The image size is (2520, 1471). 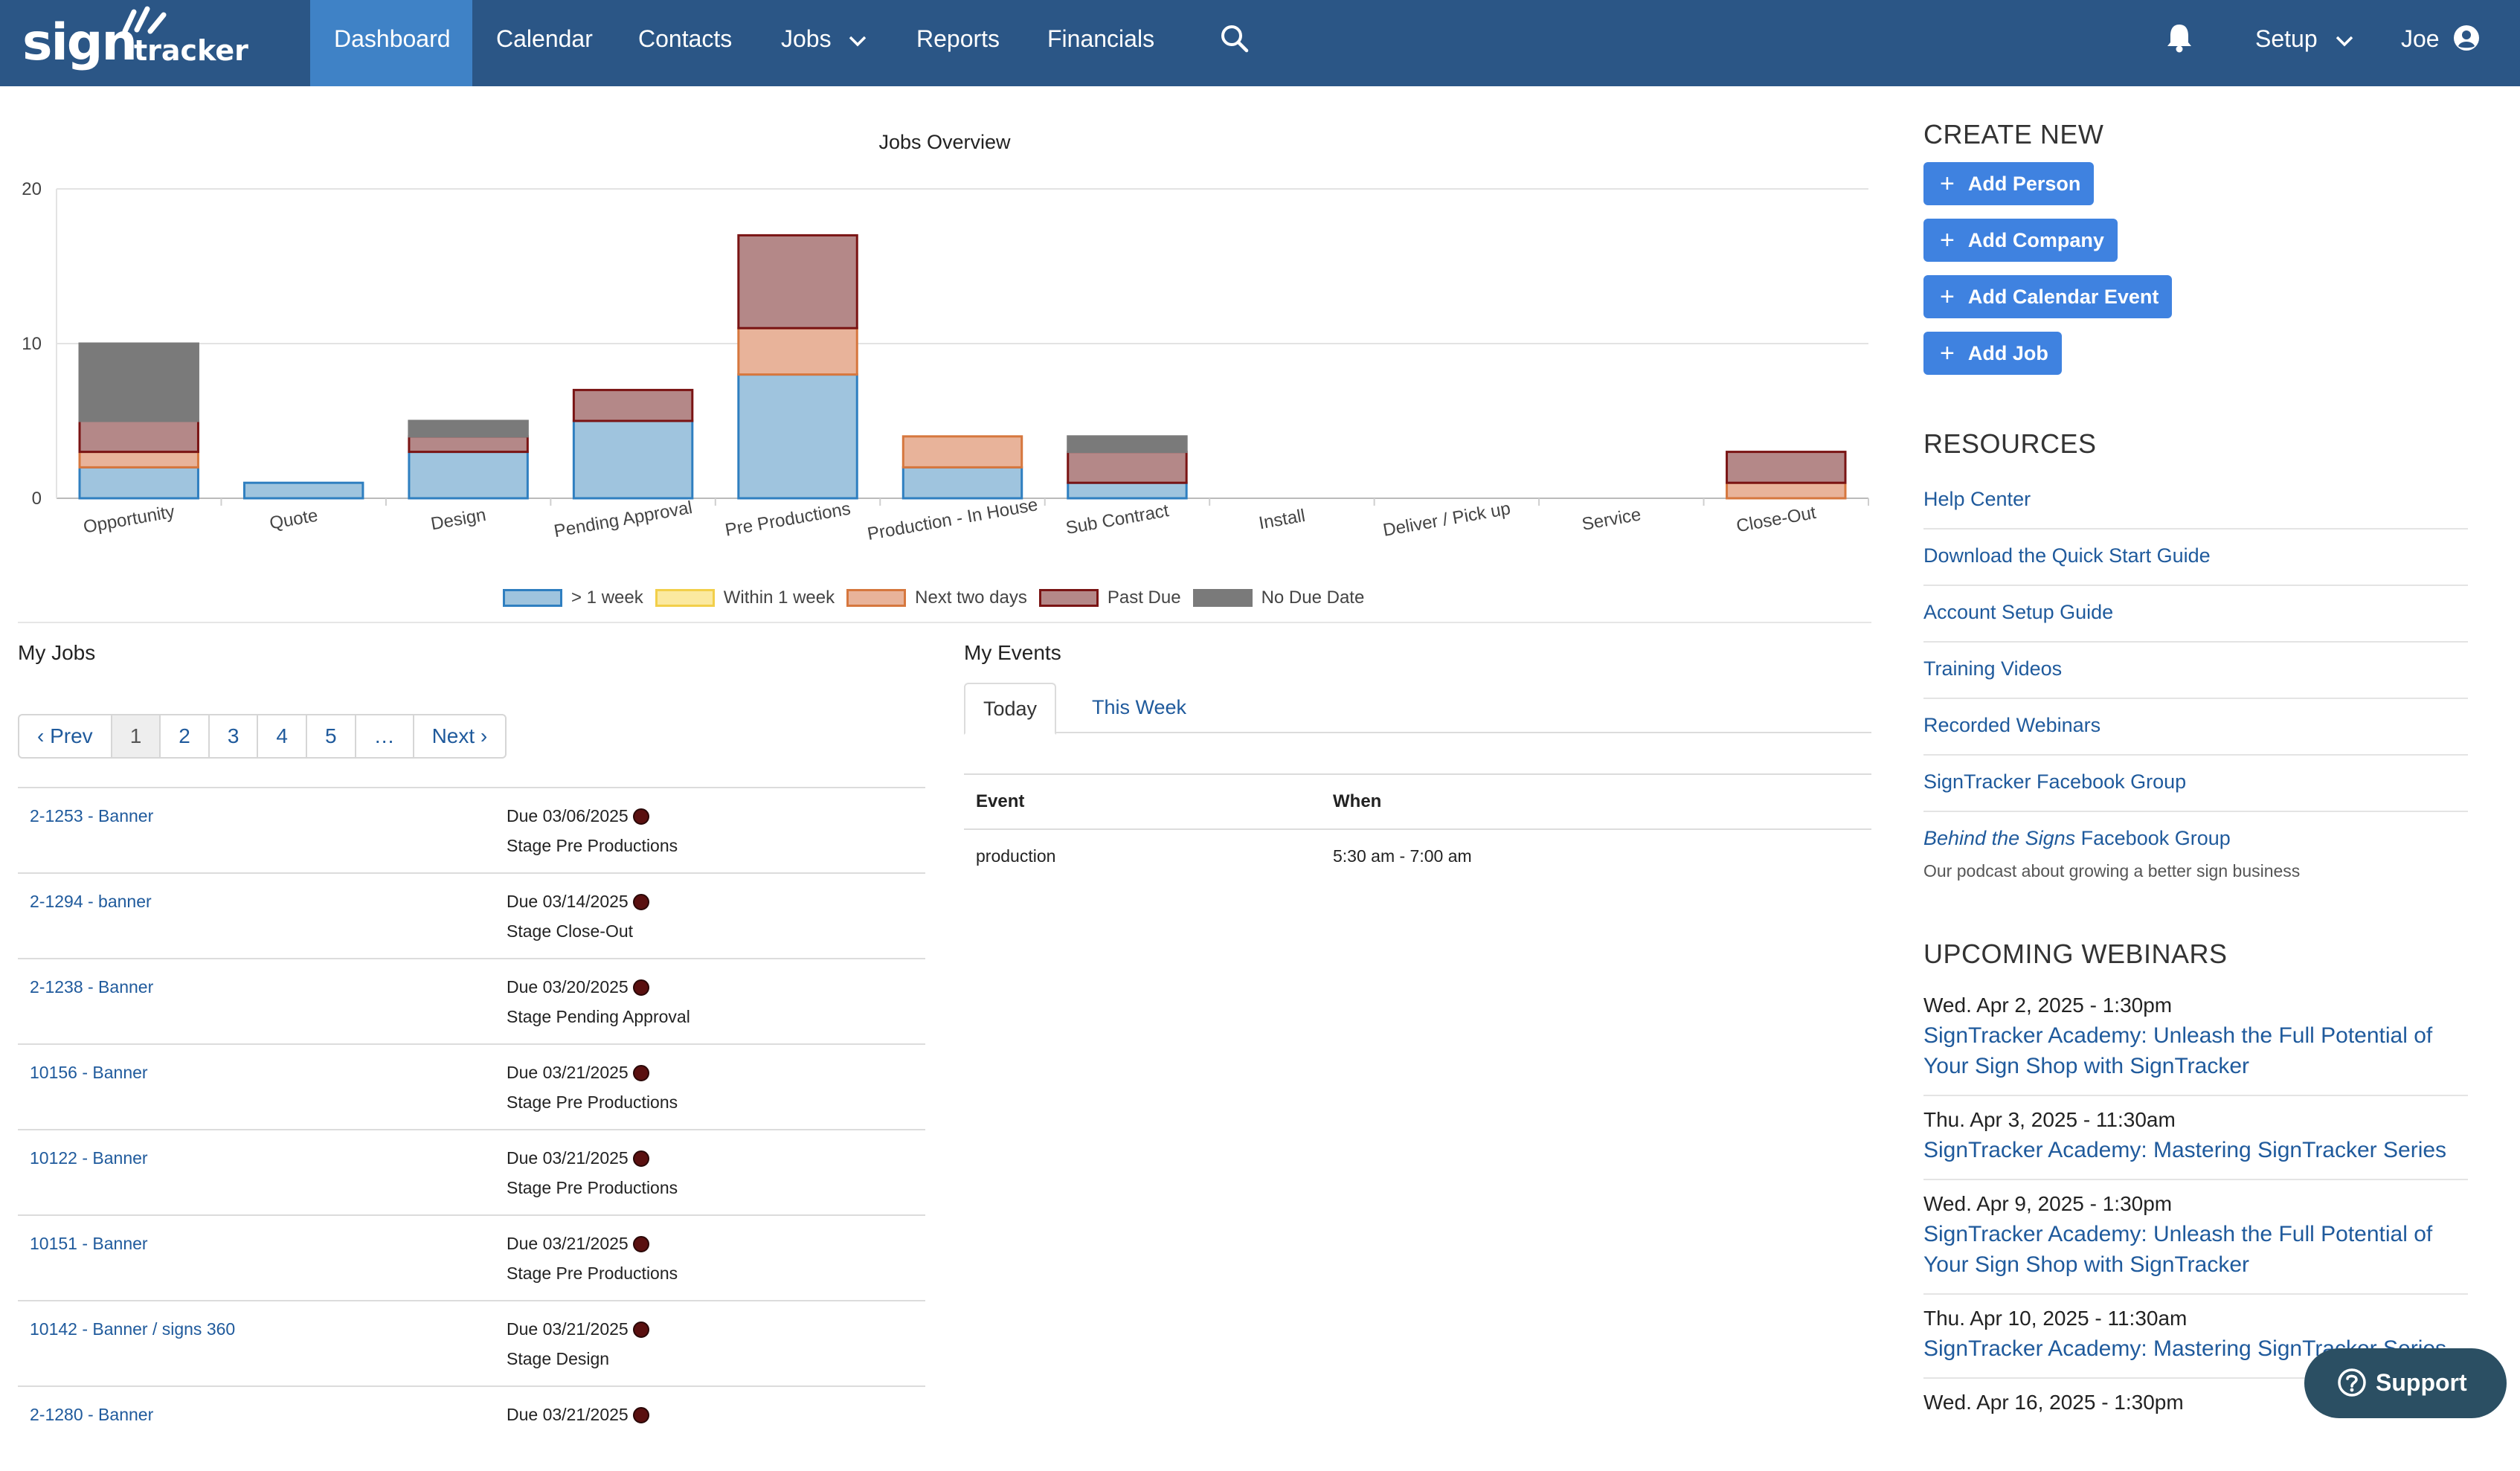 What do you see at coordinates (858, 41) in the screenshot?
I see `chevron-down-icon` at bounding box center [858, 41].